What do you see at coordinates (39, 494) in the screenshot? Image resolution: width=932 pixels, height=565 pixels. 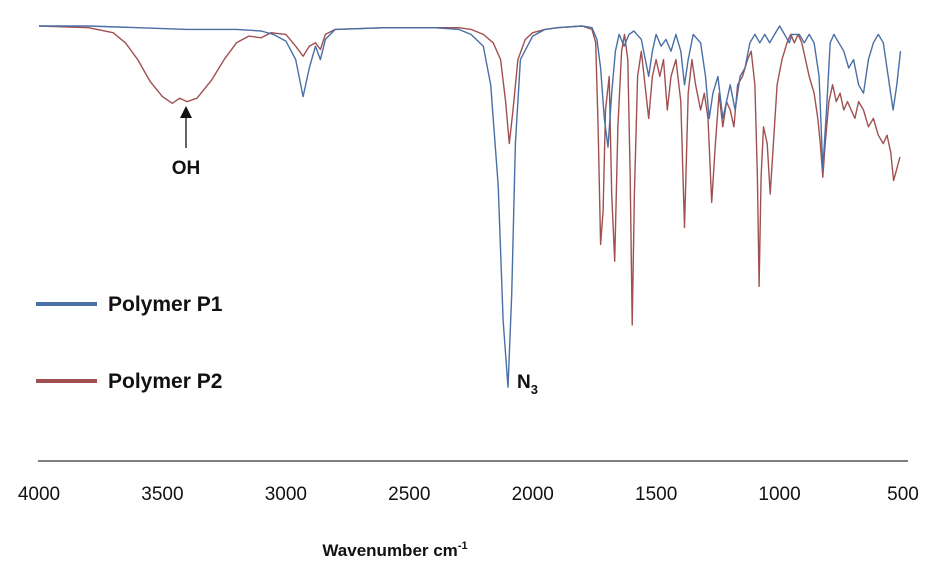 I see `x-tick-label: 4000` at bounding box center [39, 494].